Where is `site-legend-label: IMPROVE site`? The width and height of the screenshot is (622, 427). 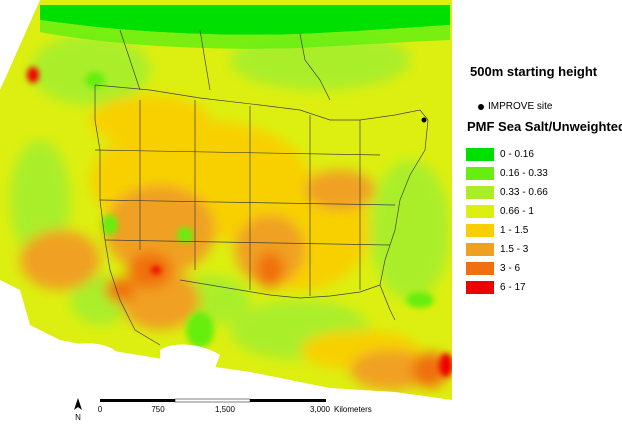 site-legend-label: IMPROVE site is located at coordinates (520, 106).